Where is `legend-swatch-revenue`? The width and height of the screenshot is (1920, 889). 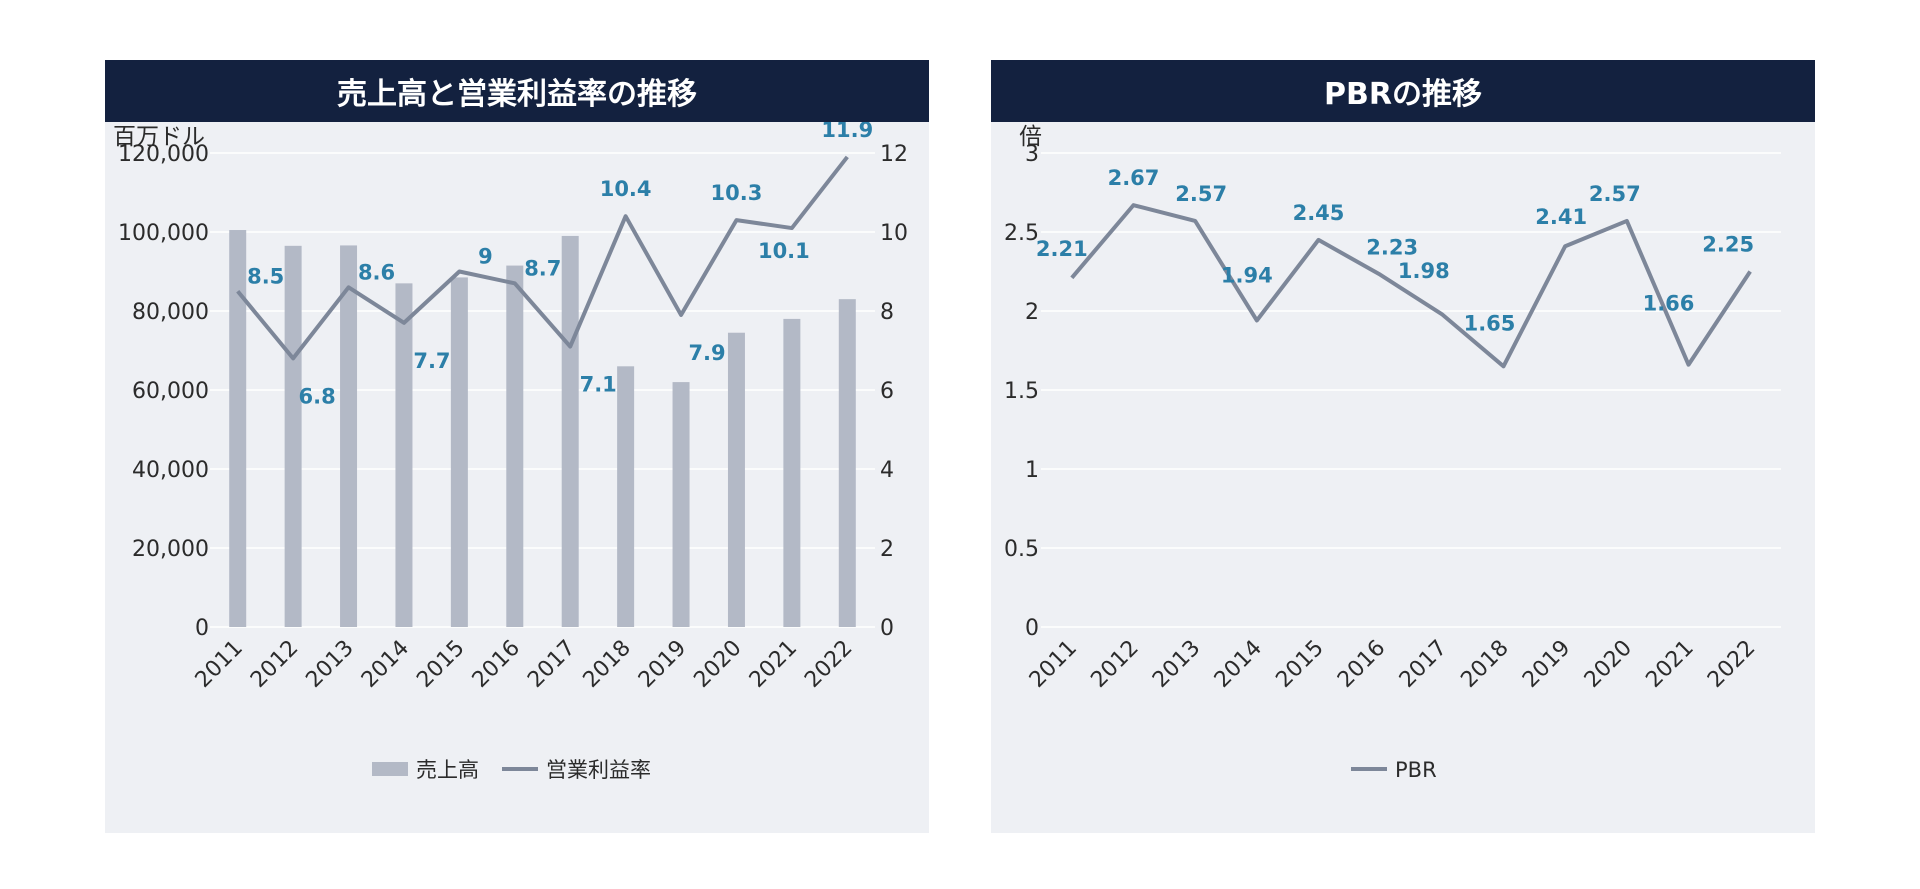
legend-swatch-revenue is located at coordinates (390, 769).